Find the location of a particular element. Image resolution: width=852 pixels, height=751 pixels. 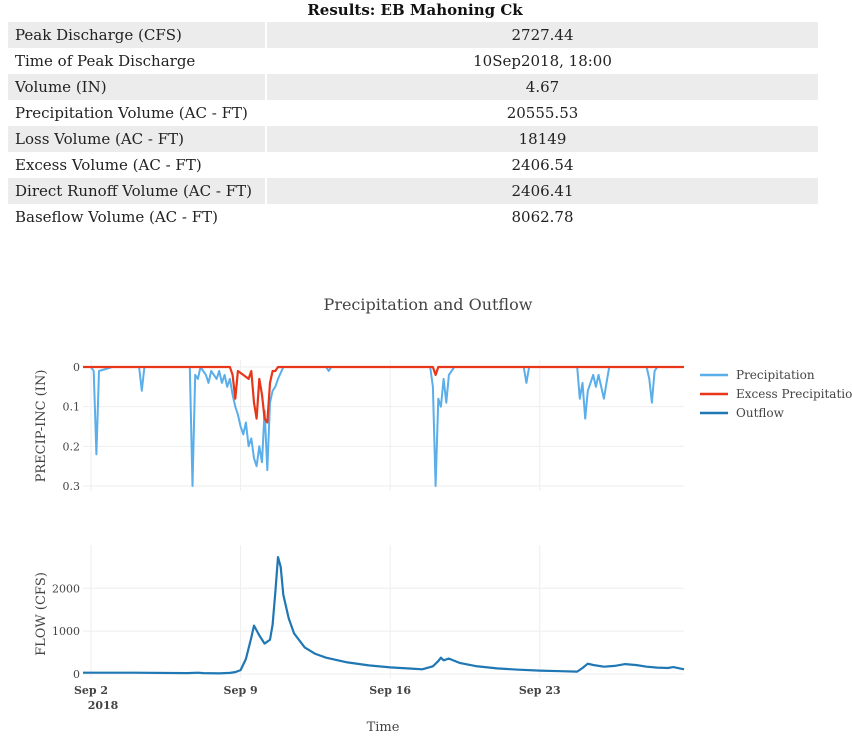

precip-y-tick-label: 0.2 is located at coordinates (72, 446).